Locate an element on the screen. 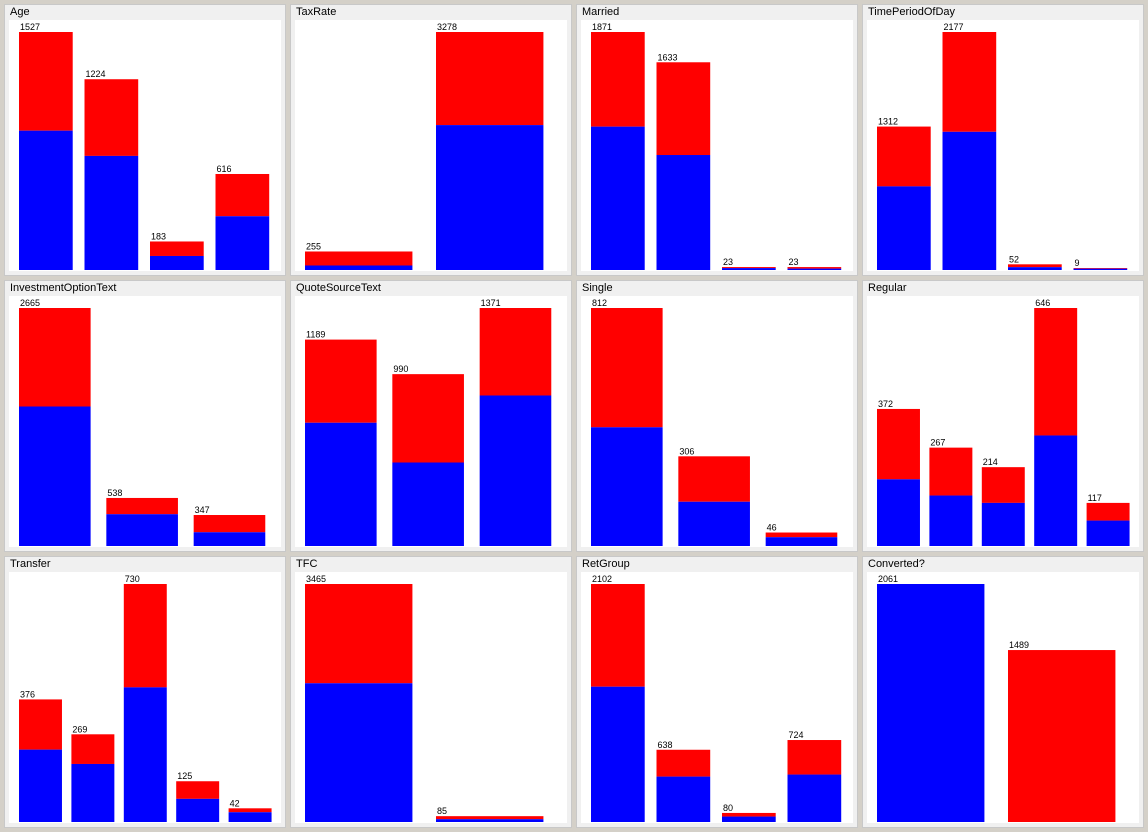 Image resolution: width=1148 pixels, height=832 pixels. chart-title: Single is located at coordinates (597, 288).